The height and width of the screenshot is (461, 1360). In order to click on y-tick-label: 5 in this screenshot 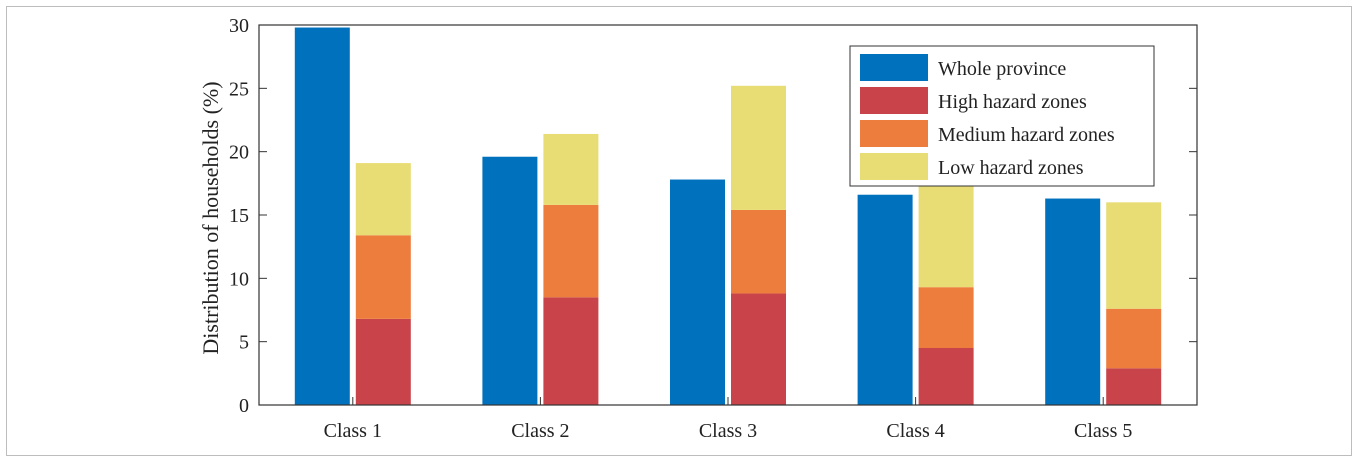, I will do `click(244, 343)`.